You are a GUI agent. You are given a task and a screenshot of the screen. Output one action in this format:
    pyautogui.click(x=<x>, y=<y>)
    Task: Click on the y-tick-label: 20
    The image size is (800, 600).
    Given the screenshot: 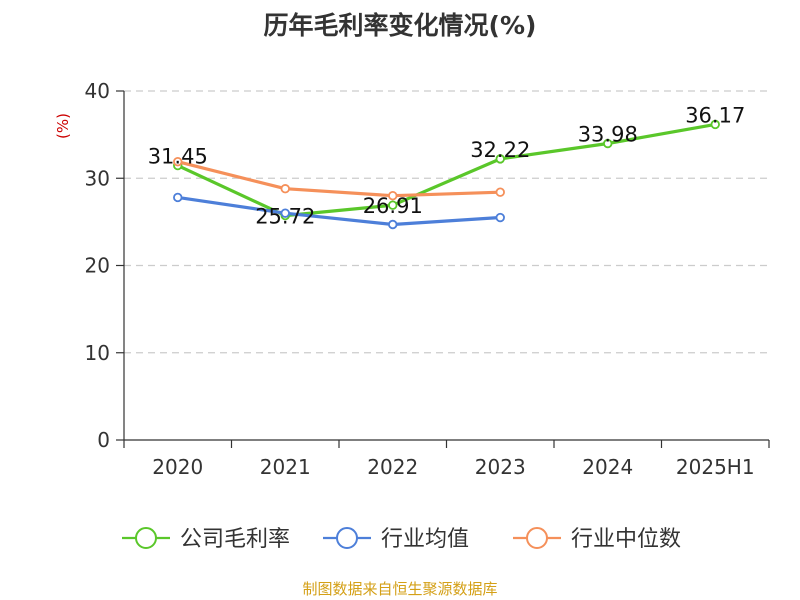 What is the action you would take?
    pyautogui.click(x=97, y=266)
    